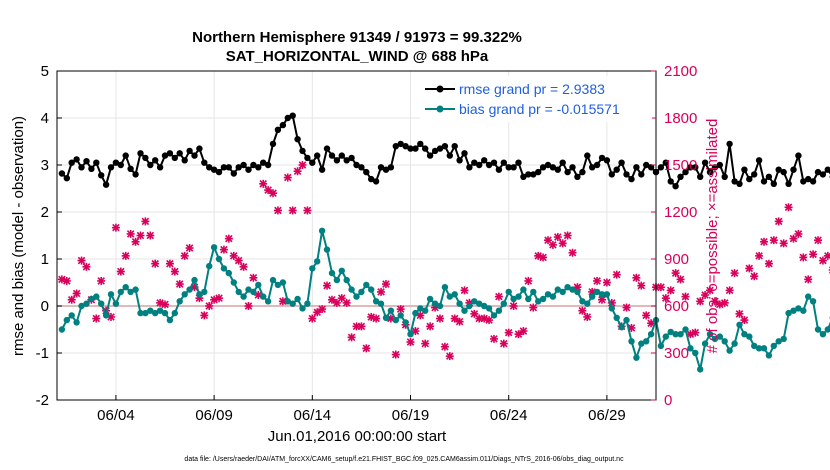  I want to click on legend-bias-label: bias grand pr = -0.015571, so click(539, 109).